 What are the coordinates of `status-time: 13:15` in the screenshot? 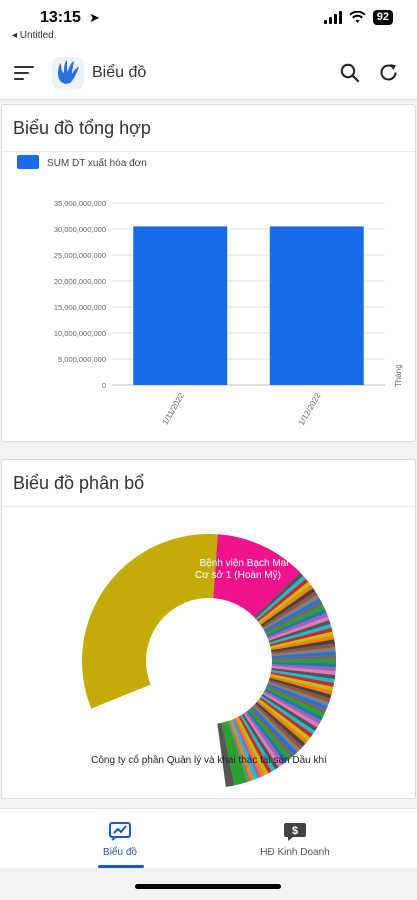 It's located at (60, 17).